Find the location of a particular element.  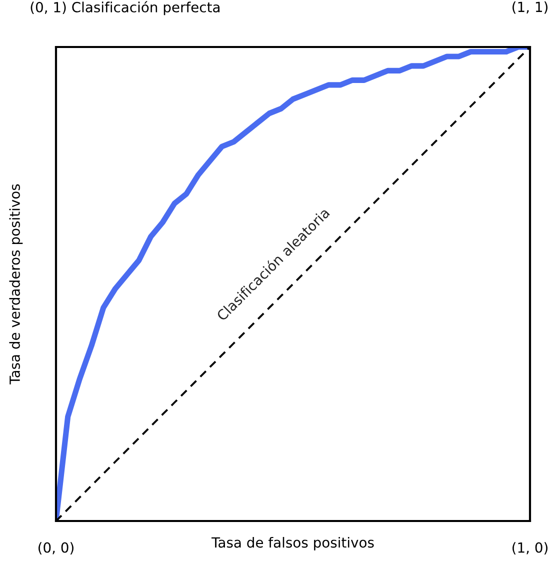

text: (0, 1) Clasificación perfecta is located at coordinates (125, 8).